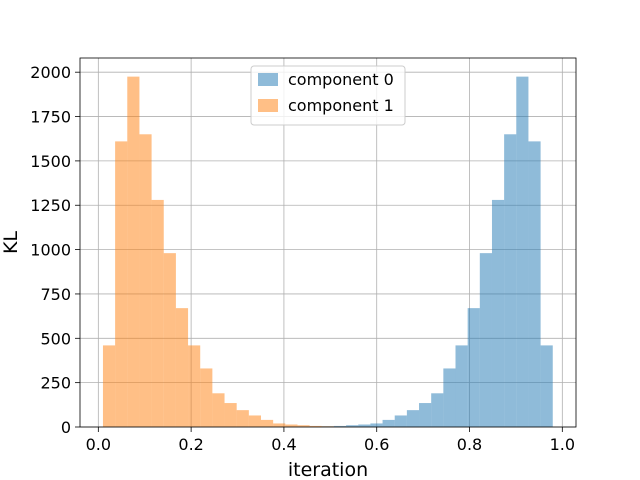 The image size is (640, 480). What do you see at coordinates (341, 105) in the screenshot?
I see `legend-label-component-1: component 1` at bounding box center [341, 105].